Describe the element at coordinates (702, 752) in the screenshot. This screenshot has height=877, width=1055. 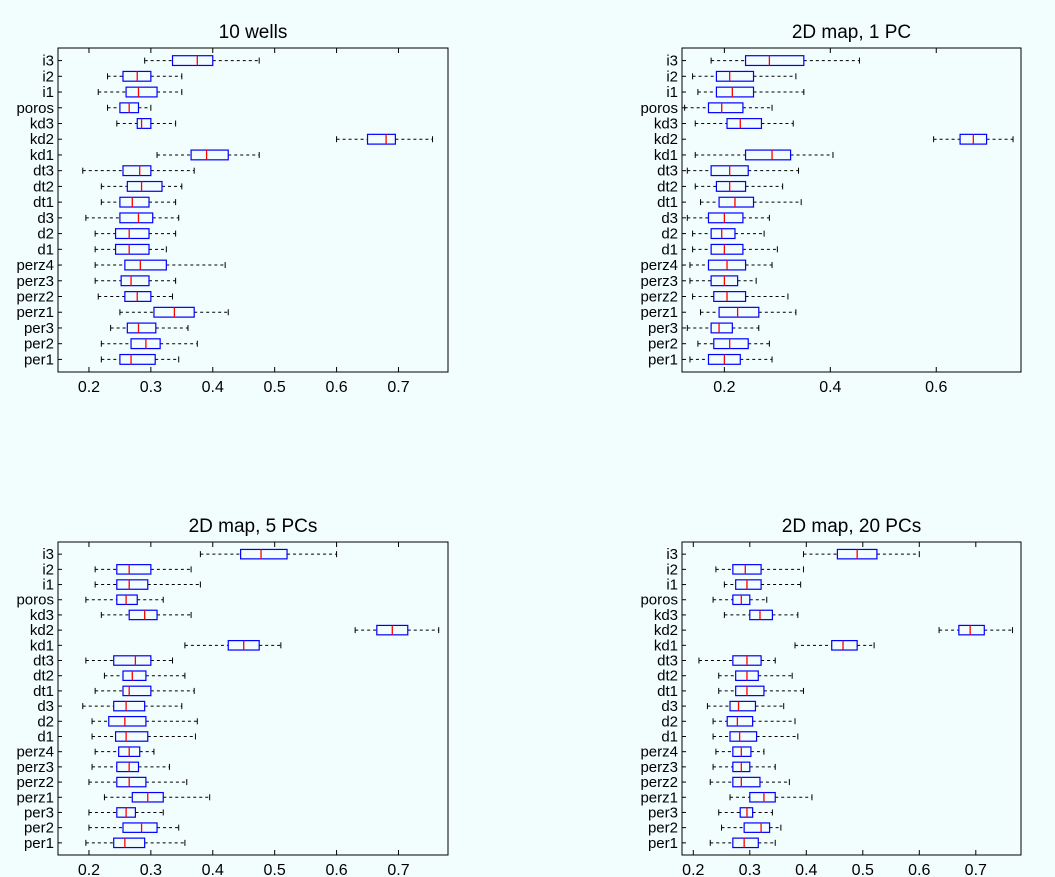
I see `box-perz4: perz4` at that location.